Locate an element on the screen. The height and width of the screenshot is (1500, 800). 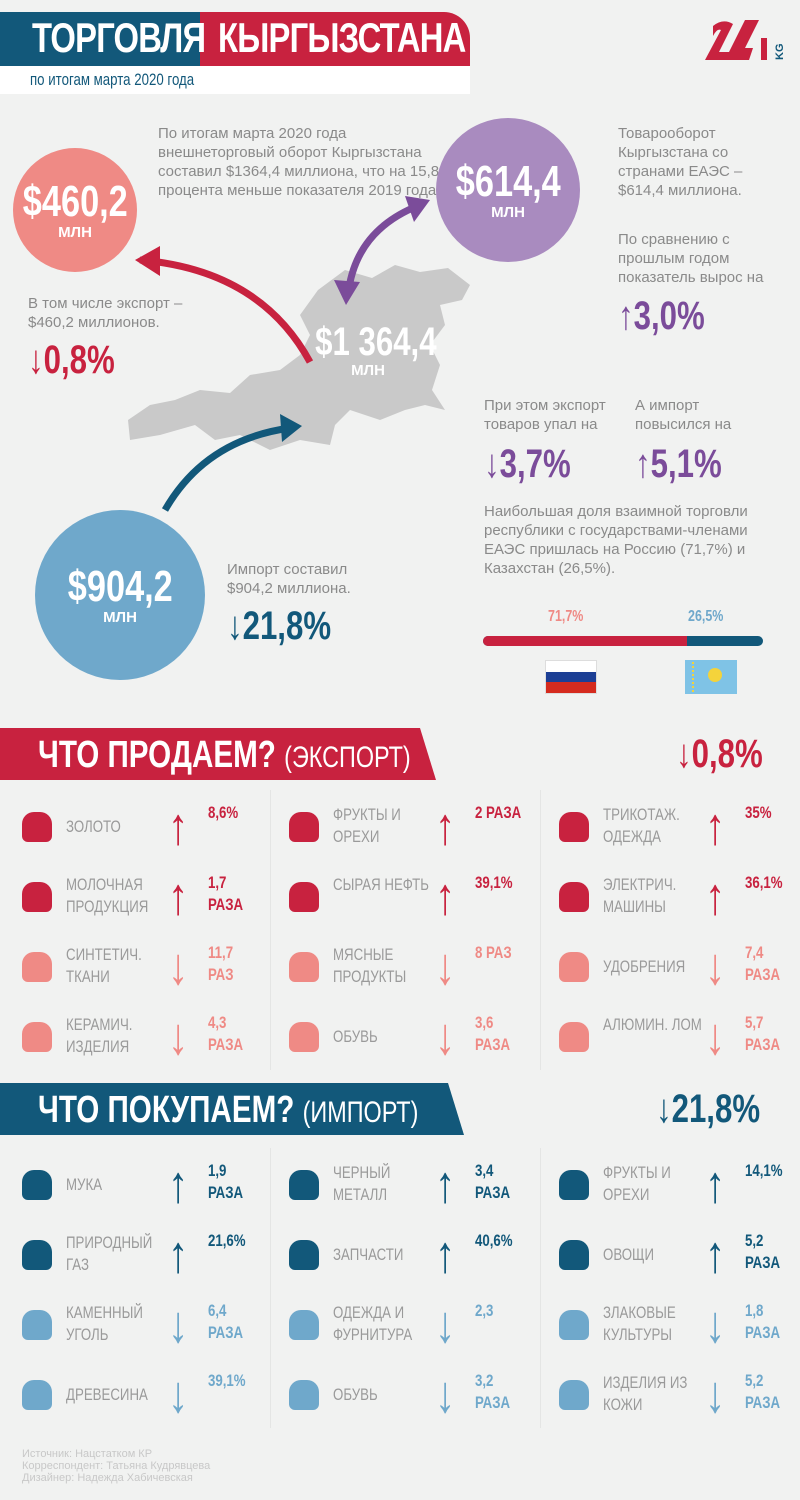
russia-flag is located at coordinates (571, 677).